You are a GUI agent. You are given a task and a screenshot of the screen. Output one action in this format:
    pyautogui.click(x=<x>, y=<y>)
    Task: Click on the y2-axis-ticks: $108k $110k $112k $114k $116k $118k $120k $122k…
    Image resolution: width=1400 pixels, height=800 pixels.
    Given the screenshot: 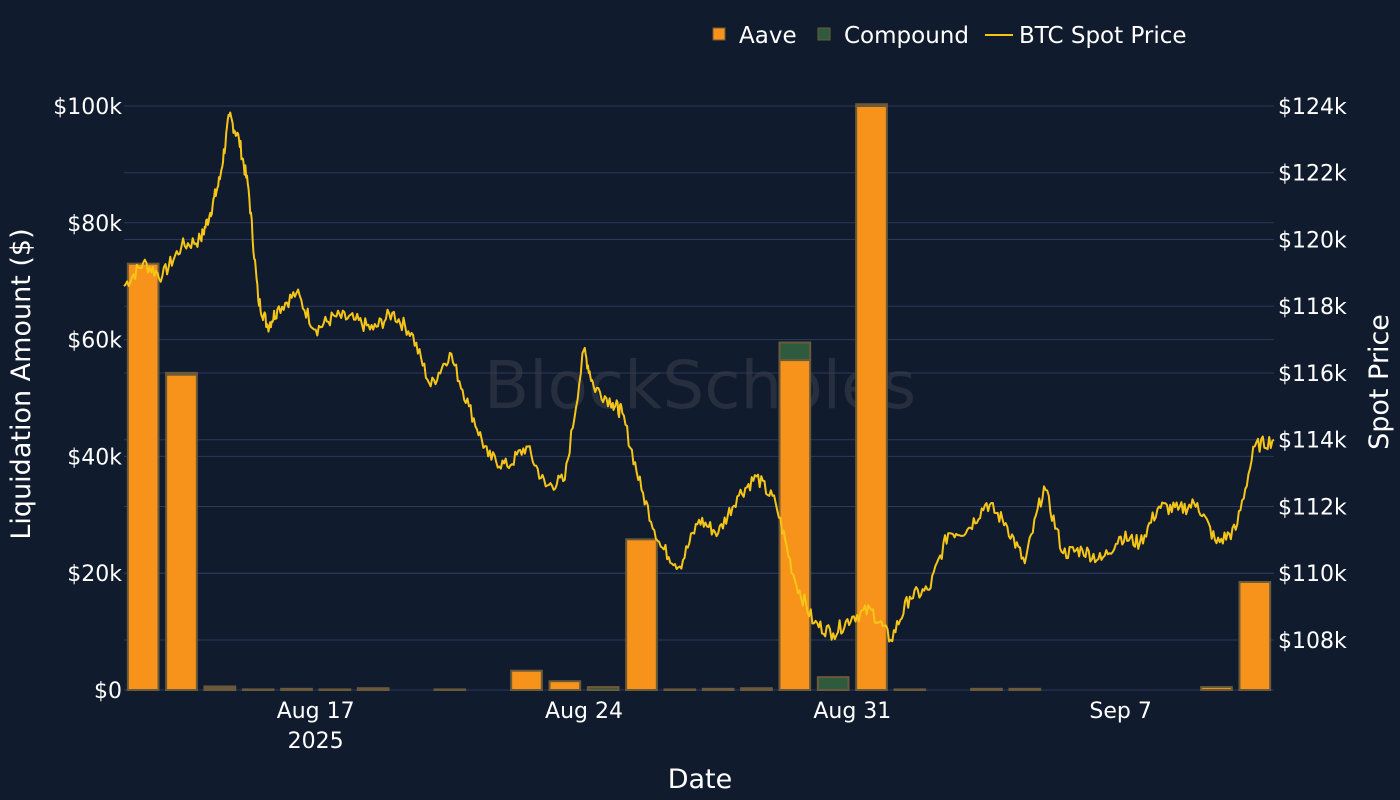 What is the action you would take?
    pyautogui.click(x=1312, y=374)
    